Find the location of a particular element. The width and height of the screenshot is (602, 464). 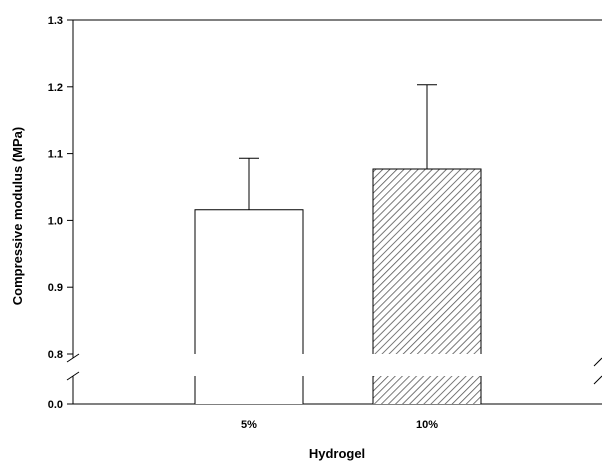

bar-2-lower-fill is located at coordinates (427, 390).